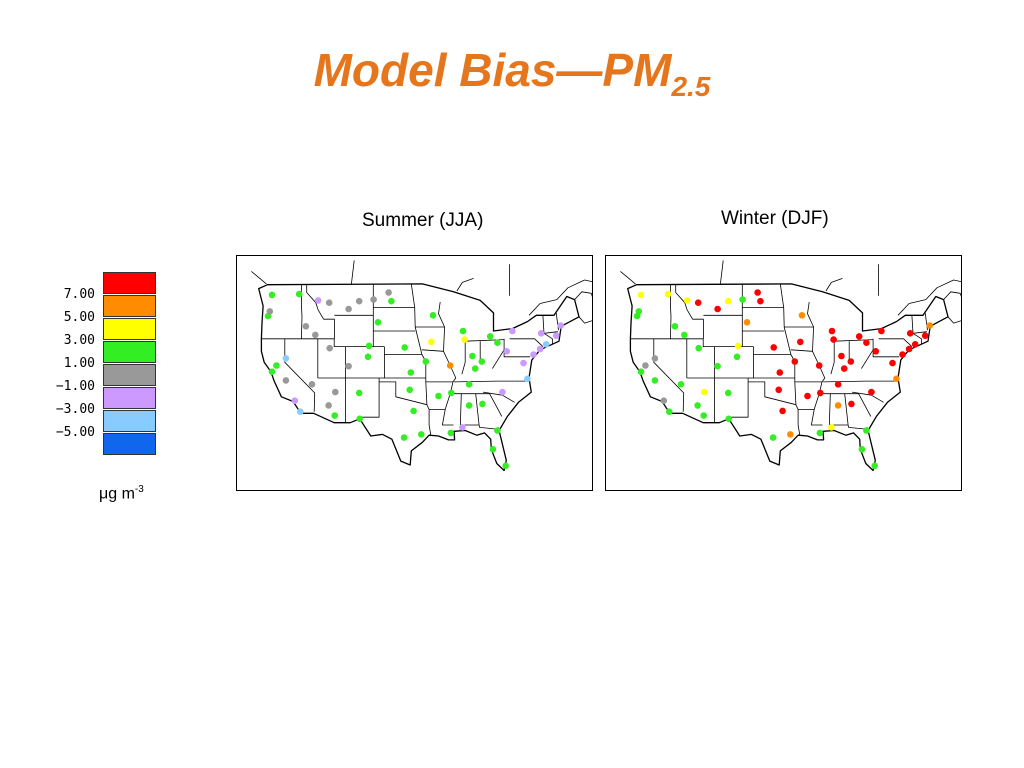 This screenshot has width=1024, height=768. I want to click on units-label: μg m-3, so click(121, 493).